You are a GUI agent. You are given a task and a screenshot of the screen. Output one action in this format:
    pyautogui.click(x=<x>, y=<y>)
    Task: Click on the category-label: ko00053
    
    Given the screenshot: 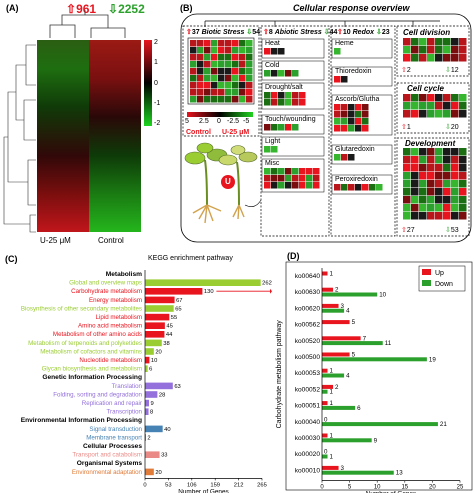 What is the action you would take?
    pyautogui.click(x=308, y=373)
    